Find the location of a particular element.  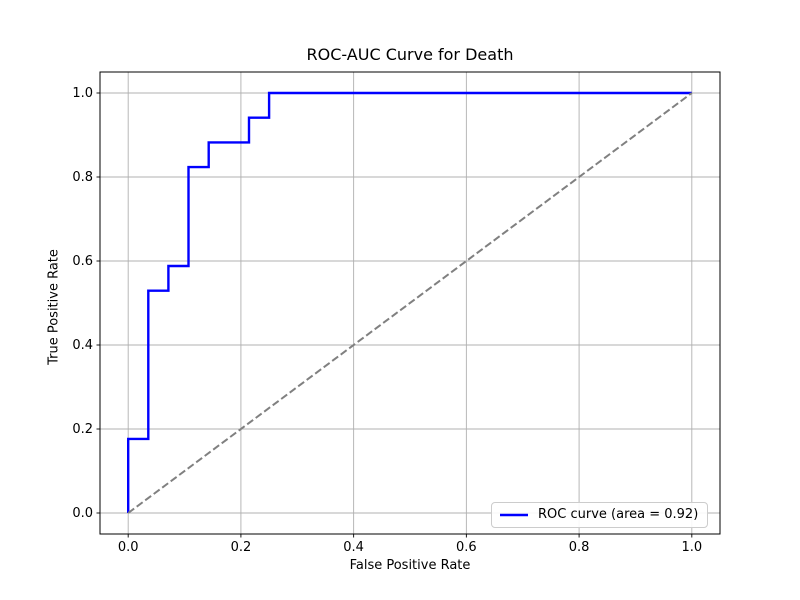

legend-line-icon is located at coordinates (514, 515).